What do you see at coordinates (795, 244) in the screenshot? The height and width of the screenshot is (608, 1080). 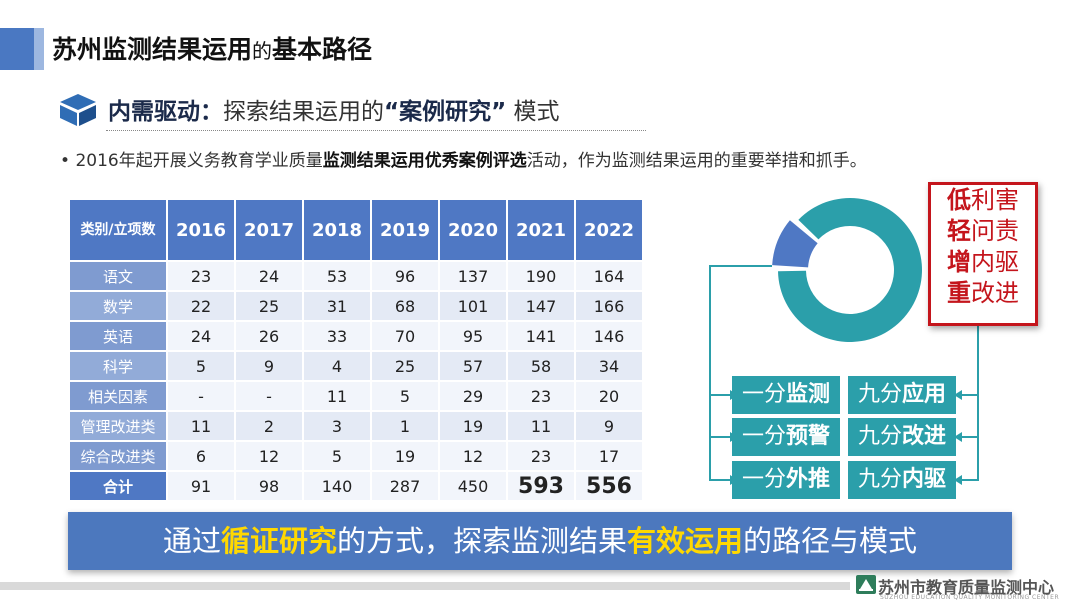 I see `donut-small-segment` at bounding box center [795, 244].